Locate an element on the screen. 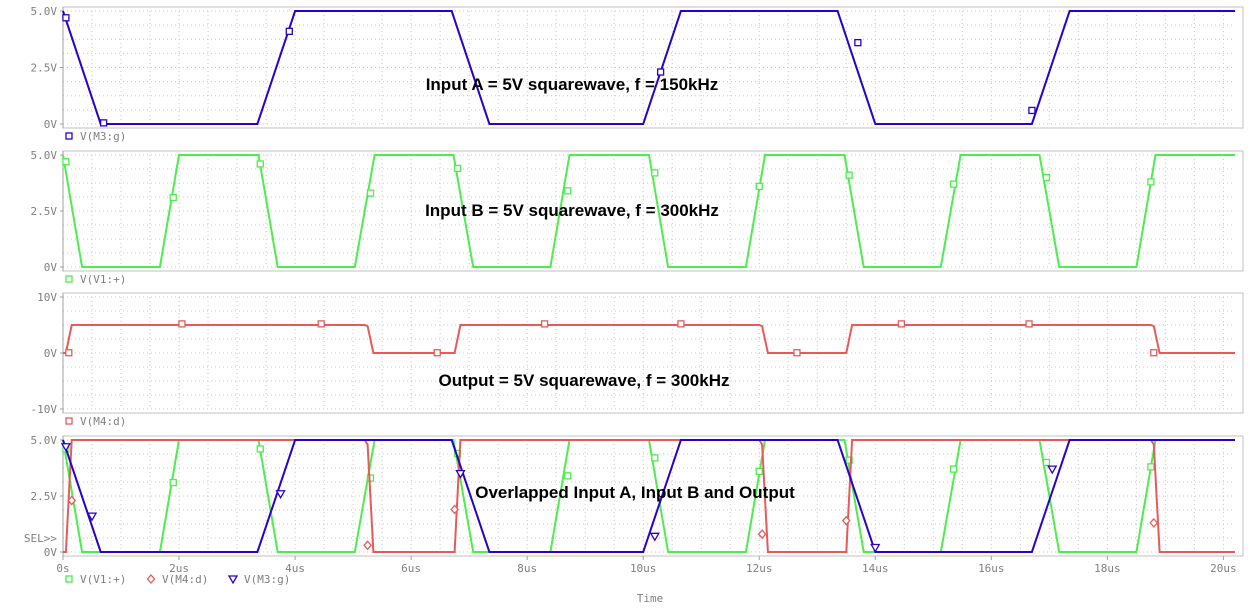 The width and height of the screenshot is (1251, 609). x-tick-label: 8us is located at coordinates (527, 568).